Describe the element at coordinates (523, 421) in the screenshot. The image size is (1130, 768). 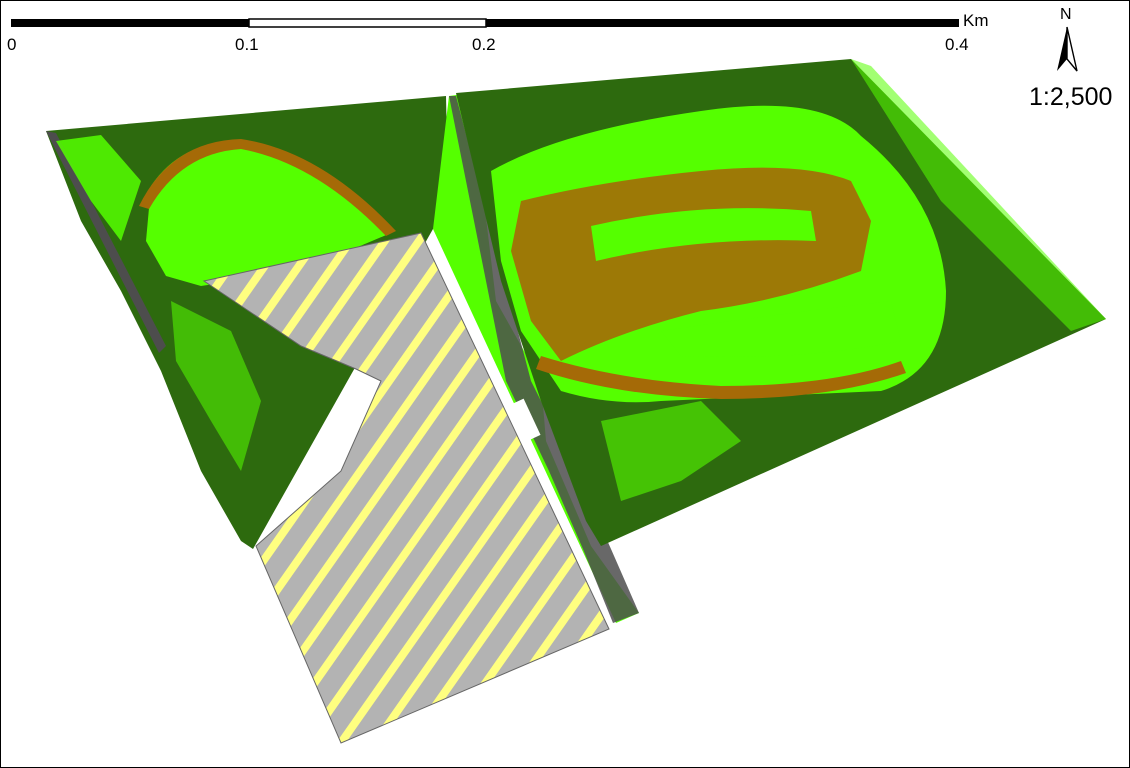
I see `white-building-footprint` at that location.